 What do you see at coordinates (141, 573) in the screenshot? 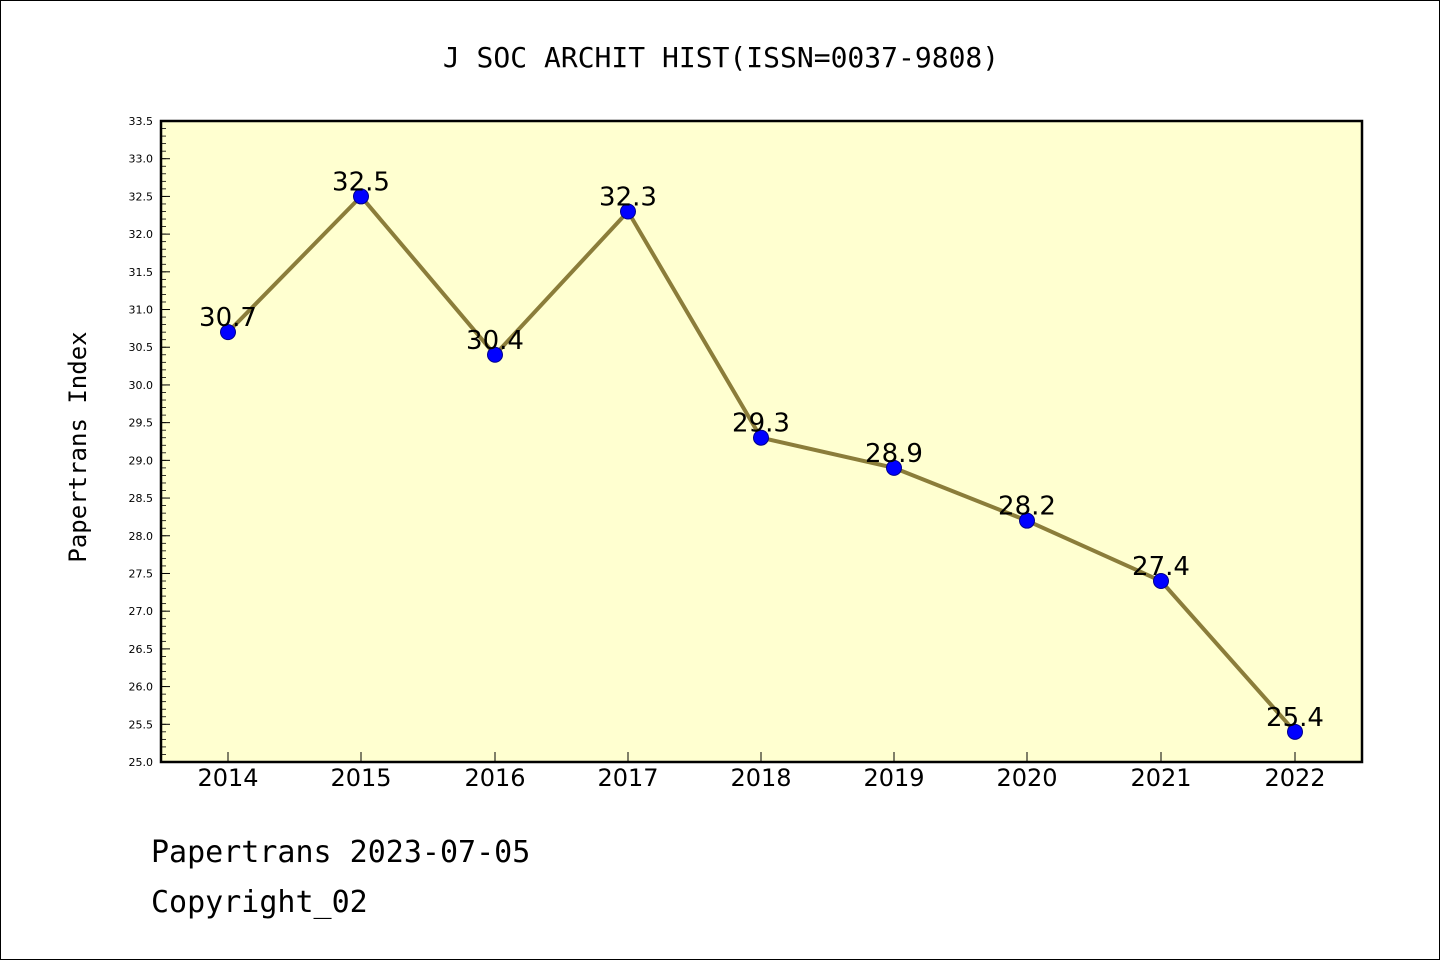
I see `y-tick-label: 27.5` at bounding box center [141, 573].